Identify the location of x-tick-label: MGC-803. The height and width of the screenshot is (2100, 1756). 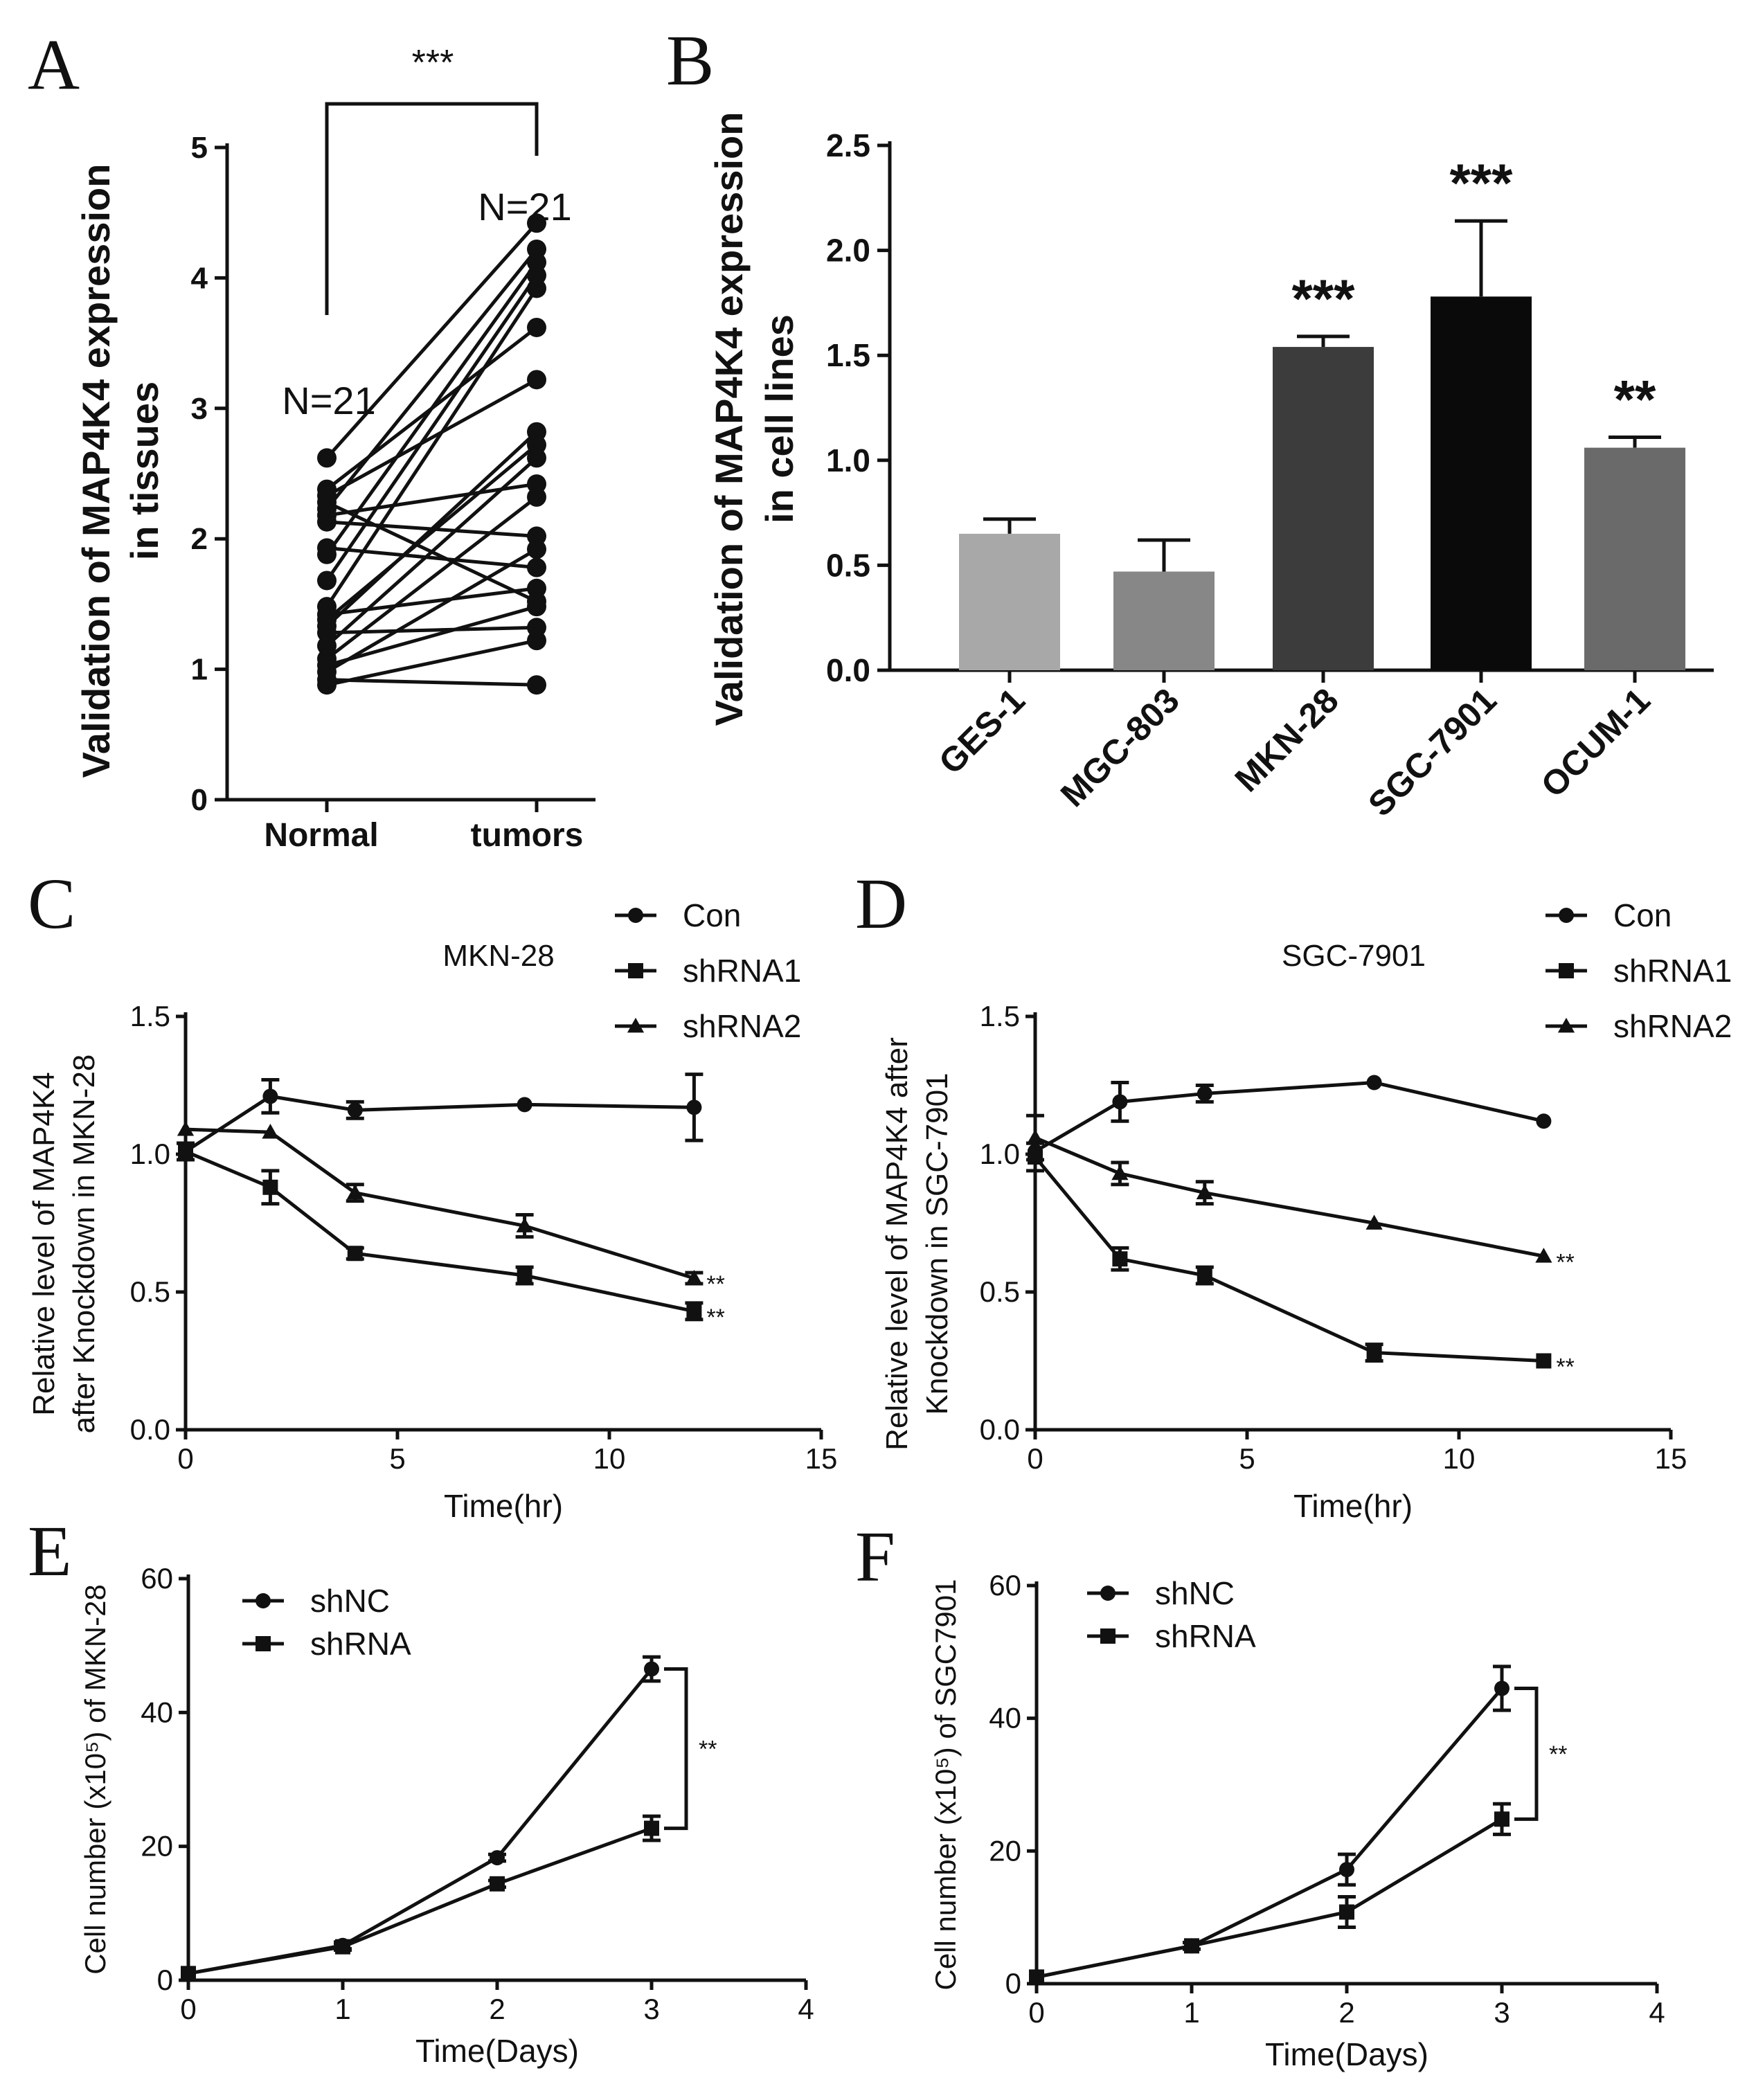
(1120, 748).